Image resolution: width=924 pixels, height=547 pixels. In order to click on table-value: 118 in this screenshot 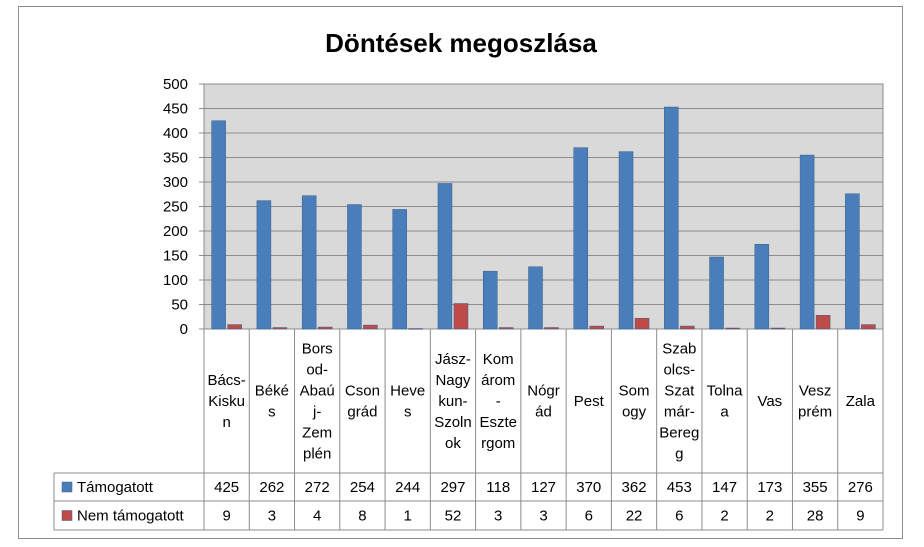, I will do `click(498, 487)`.